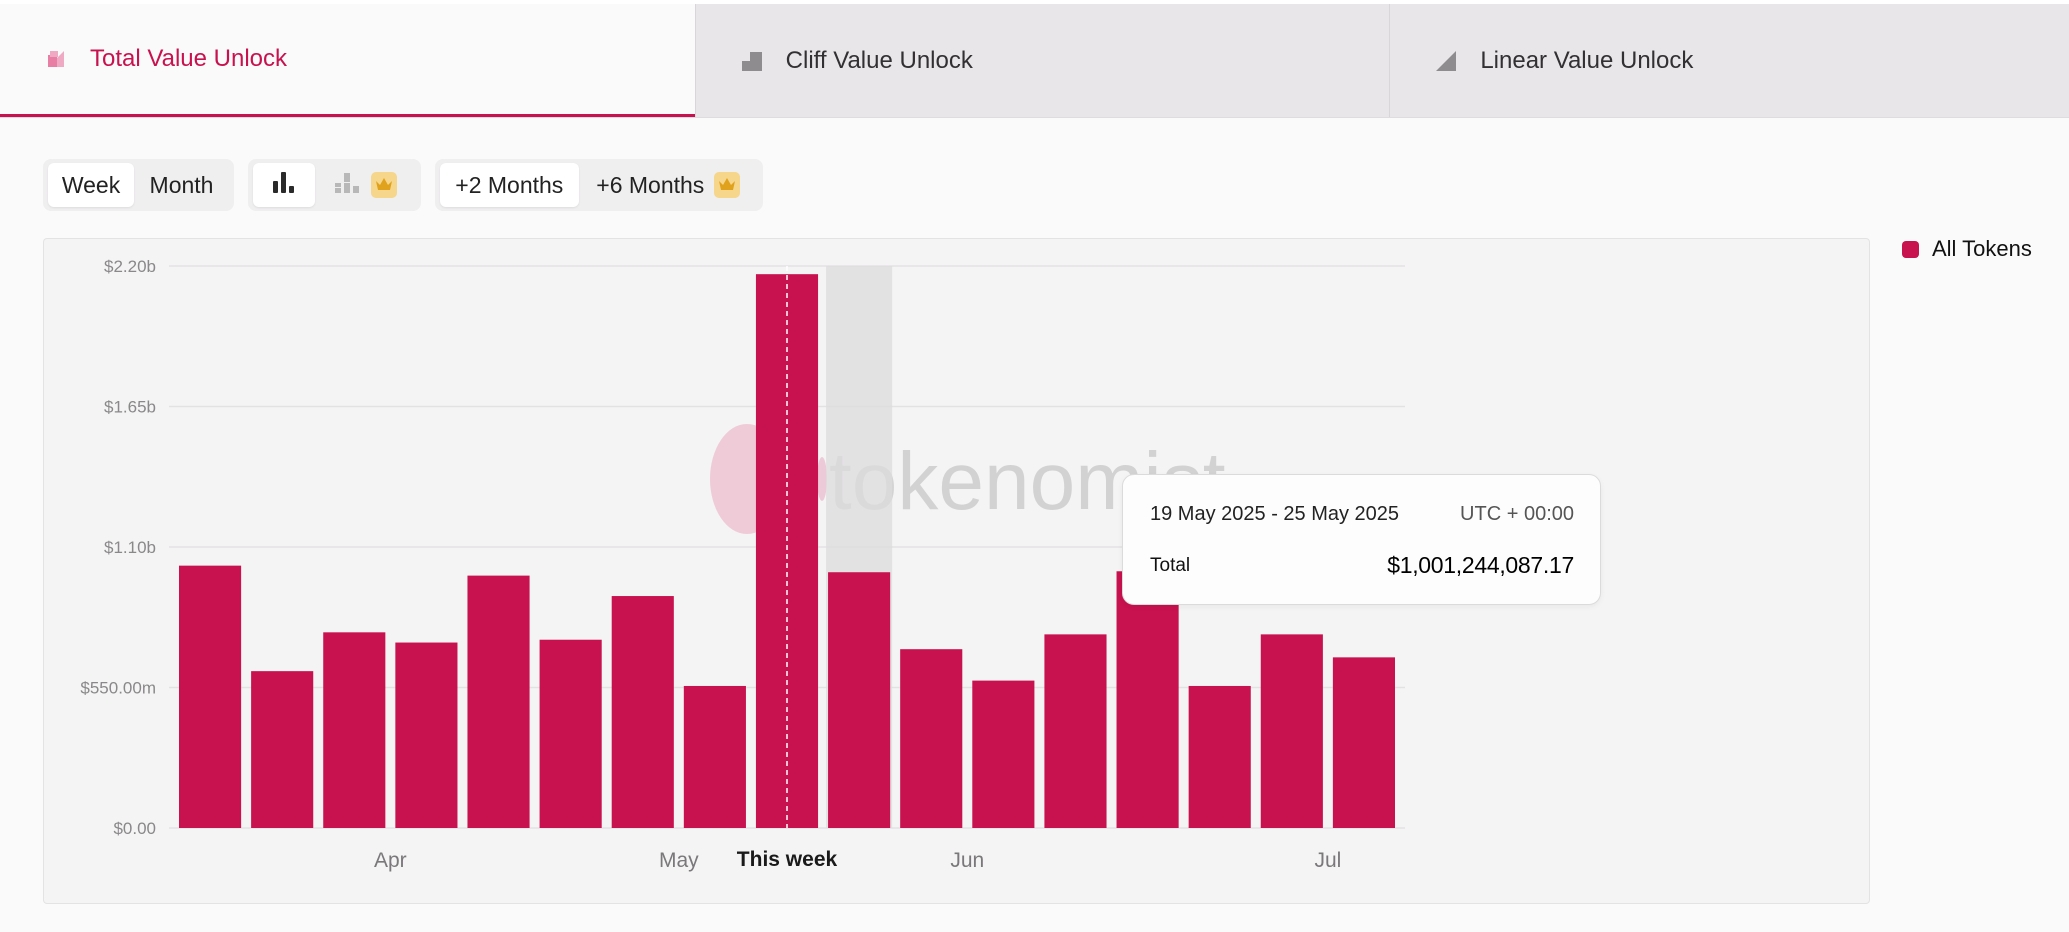 This screenshot has height=932, width=2069. I want to click on legend-label: All Tokens, so click(1982, 248).